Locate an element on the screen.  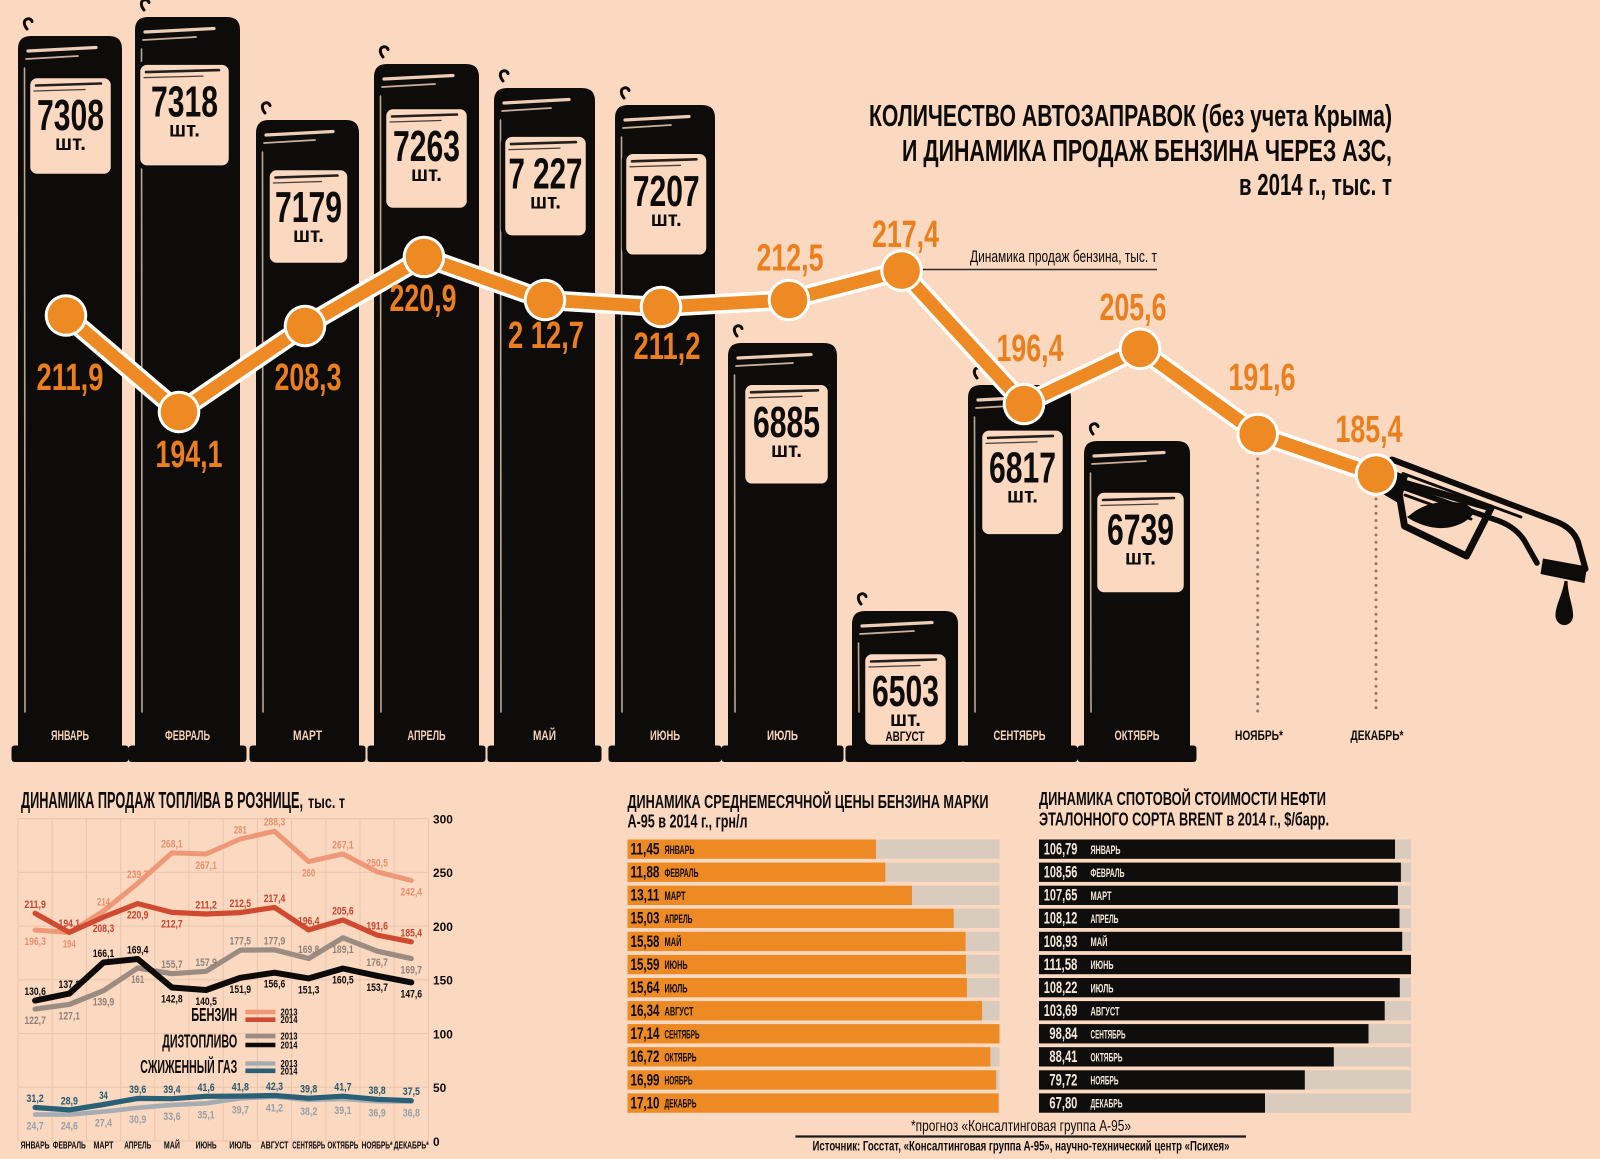
svg-text: 34 is located at coordinates (103, 1096).